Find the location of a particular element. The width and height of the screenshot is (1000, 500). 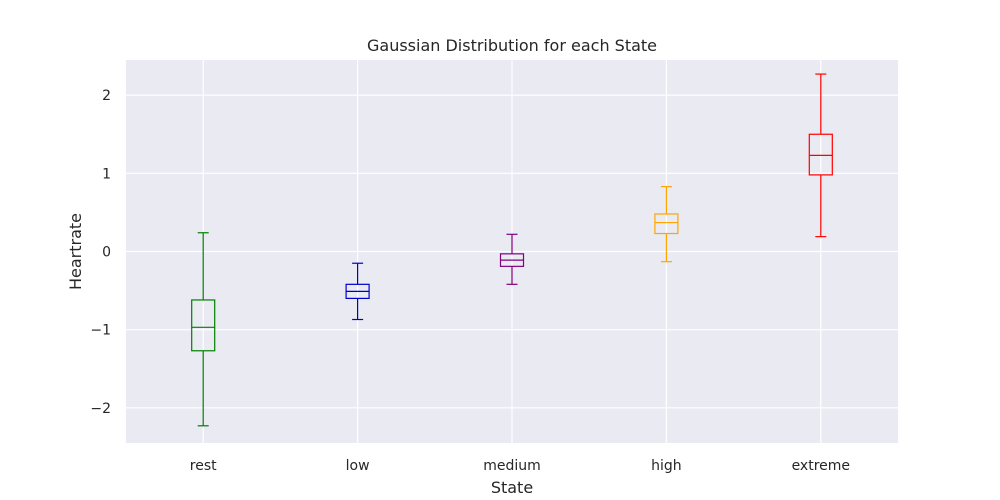

y-tick-label: 1 is located at coordinates (106, 174).